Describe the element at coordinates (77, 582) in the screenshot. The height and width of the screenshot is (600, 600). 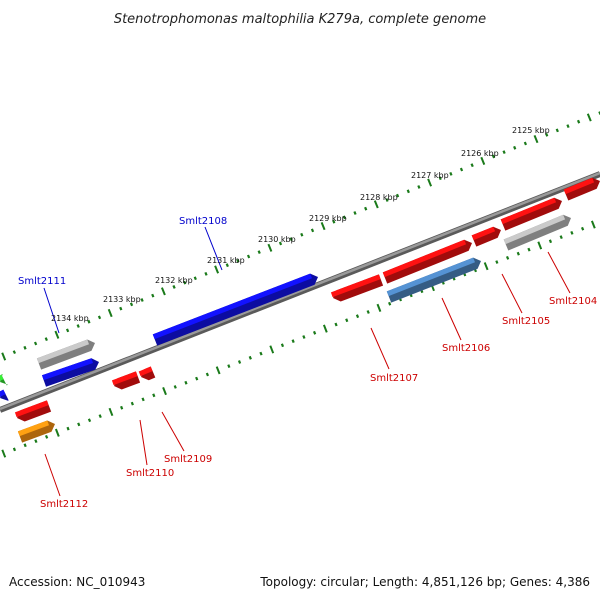
I see `accession-text: Accession: NC_010943` at that location.